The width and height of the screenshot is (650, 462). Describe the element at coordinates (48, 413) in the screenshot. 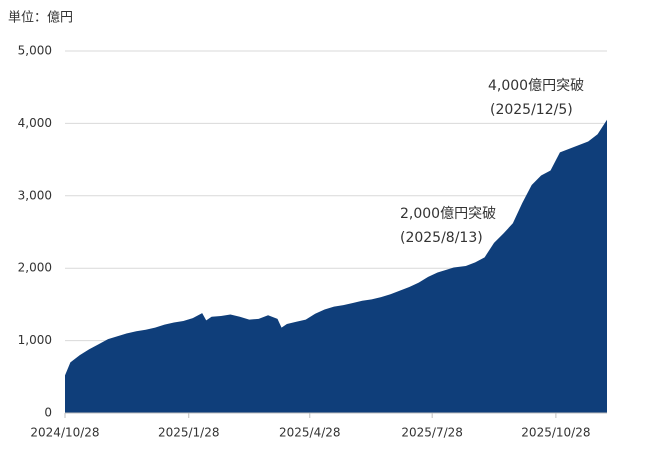

I see `y-tick-label: 0` at that location.